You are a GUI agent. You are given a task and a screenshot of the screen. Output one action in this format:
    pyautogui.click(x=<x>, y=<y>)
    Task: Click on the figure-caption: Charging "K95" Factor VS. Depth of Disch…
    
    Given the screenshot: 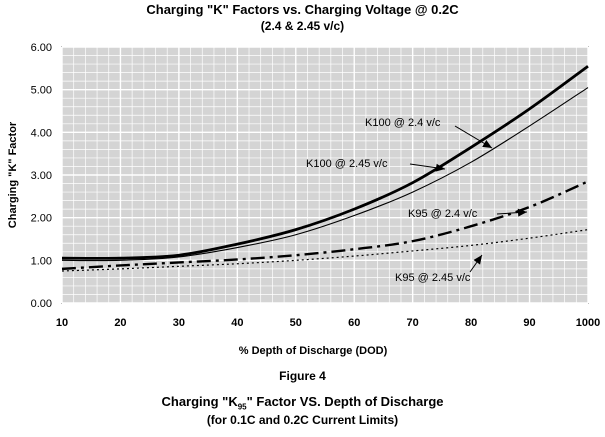 What is the action you would take?
    pyautogui.click(x=302, y=403)
    